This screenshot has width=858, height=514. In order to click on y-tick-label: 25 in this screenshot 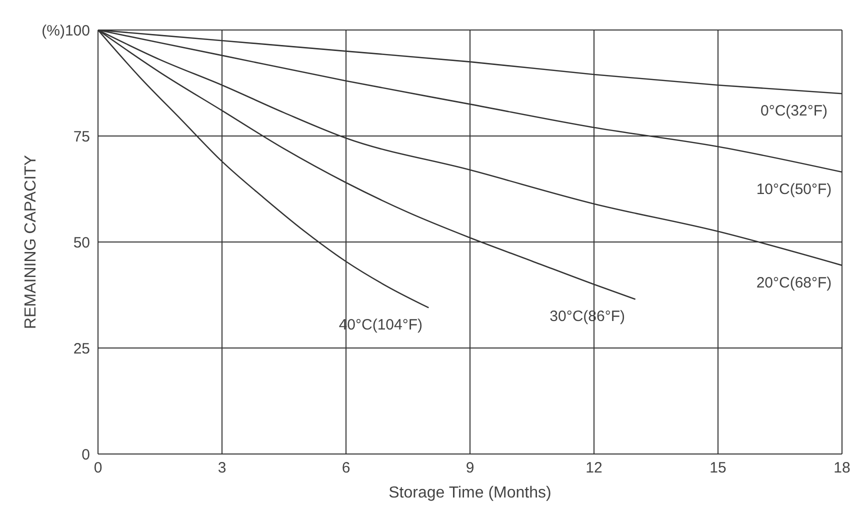, I will do `click(81, 349)`.